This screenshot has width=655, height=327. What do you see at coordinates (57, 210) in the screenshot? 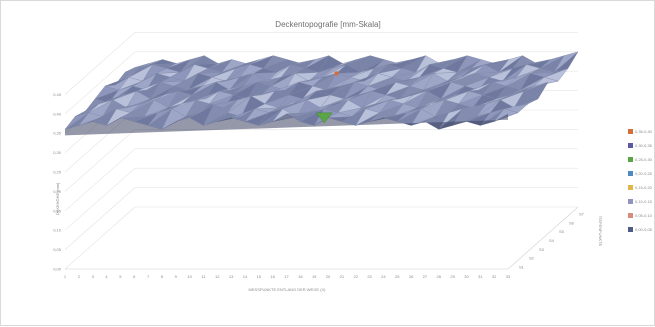
I see `y-tick-label: 0,15` at bounding box center [57, 210].